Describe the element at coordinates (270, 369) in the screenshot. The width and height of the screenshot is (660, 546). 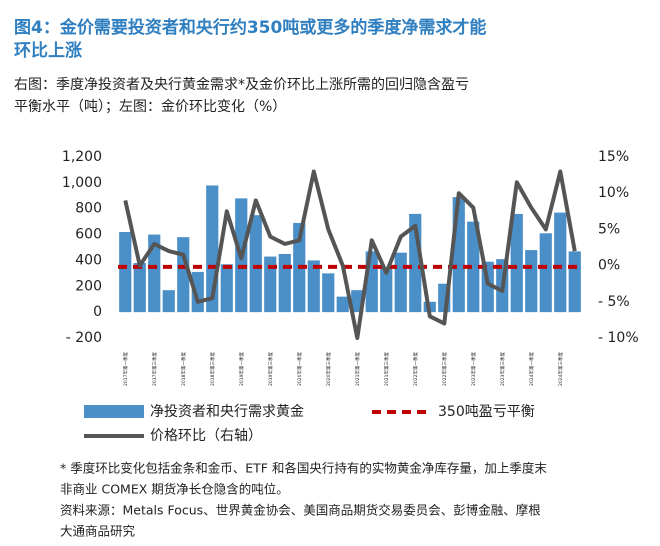
I see `x-tick-label: 2019年第三季度` at that location.